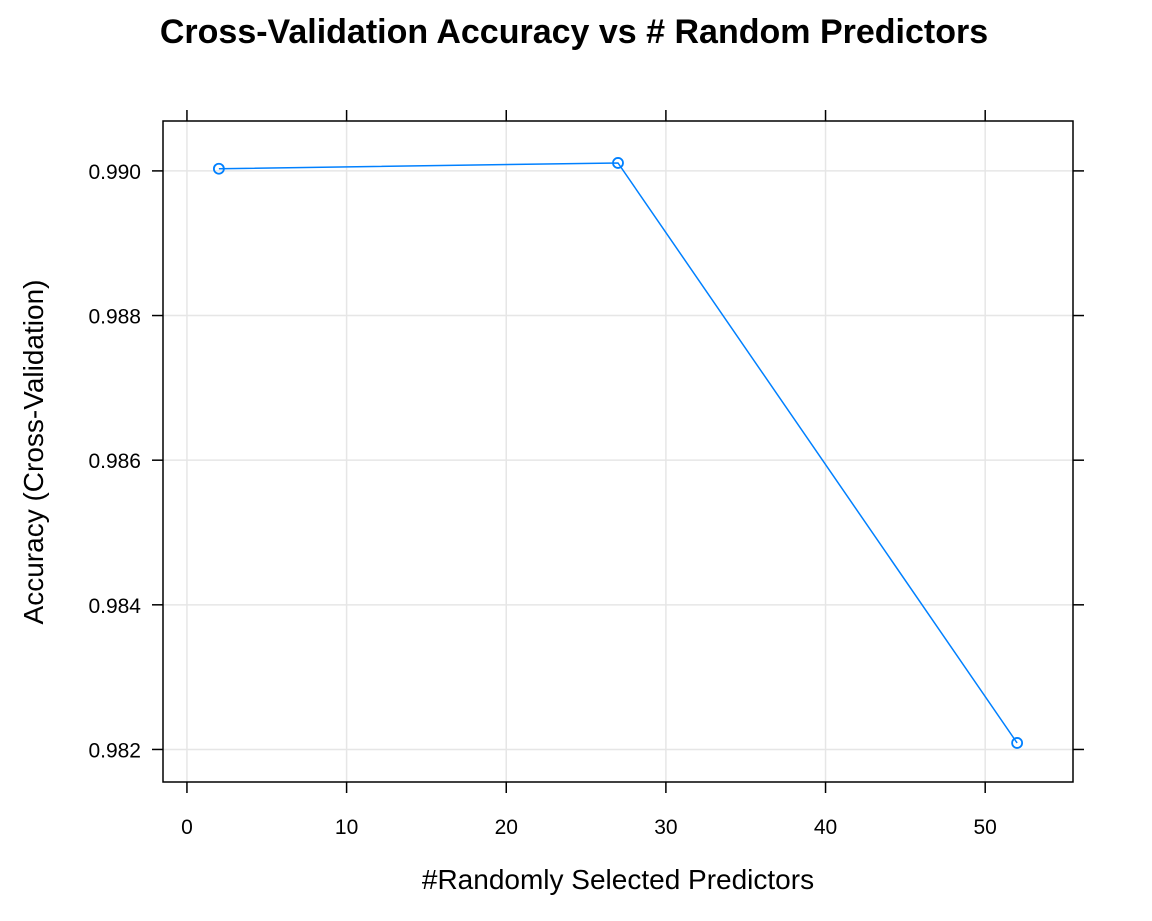 The height and width of the screenshot is (921, 1152). Describe the element at coordinates (346, 827) in the screenshot. I see `x-tick-label: 10` at that location.